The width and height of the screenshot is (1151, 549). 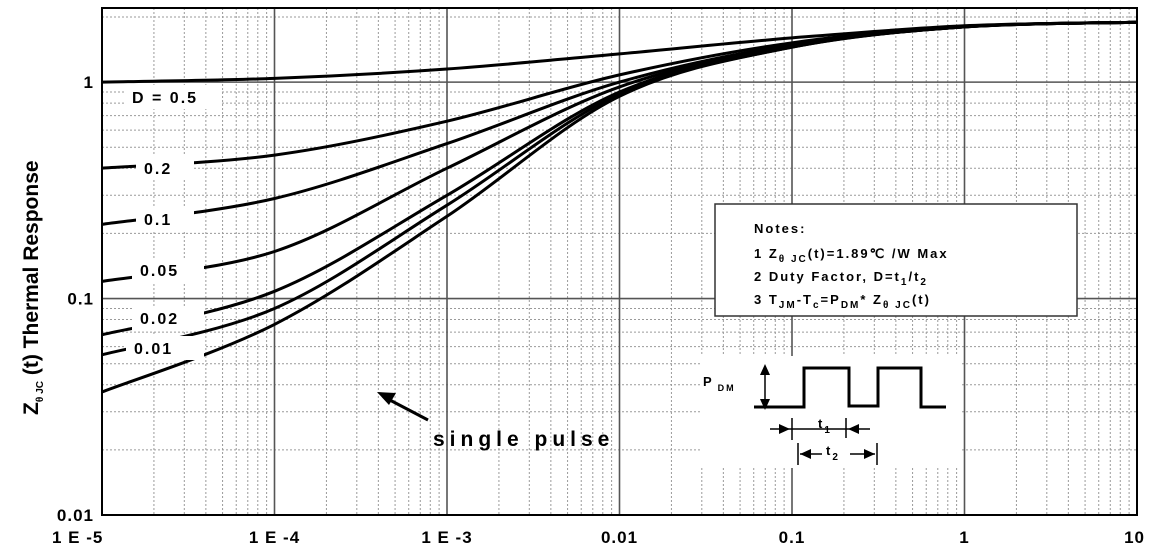 What do you see at coordinates (833, 453) in the screenshot?
I see `t2-label: t2` at bounding box center [833, 453].